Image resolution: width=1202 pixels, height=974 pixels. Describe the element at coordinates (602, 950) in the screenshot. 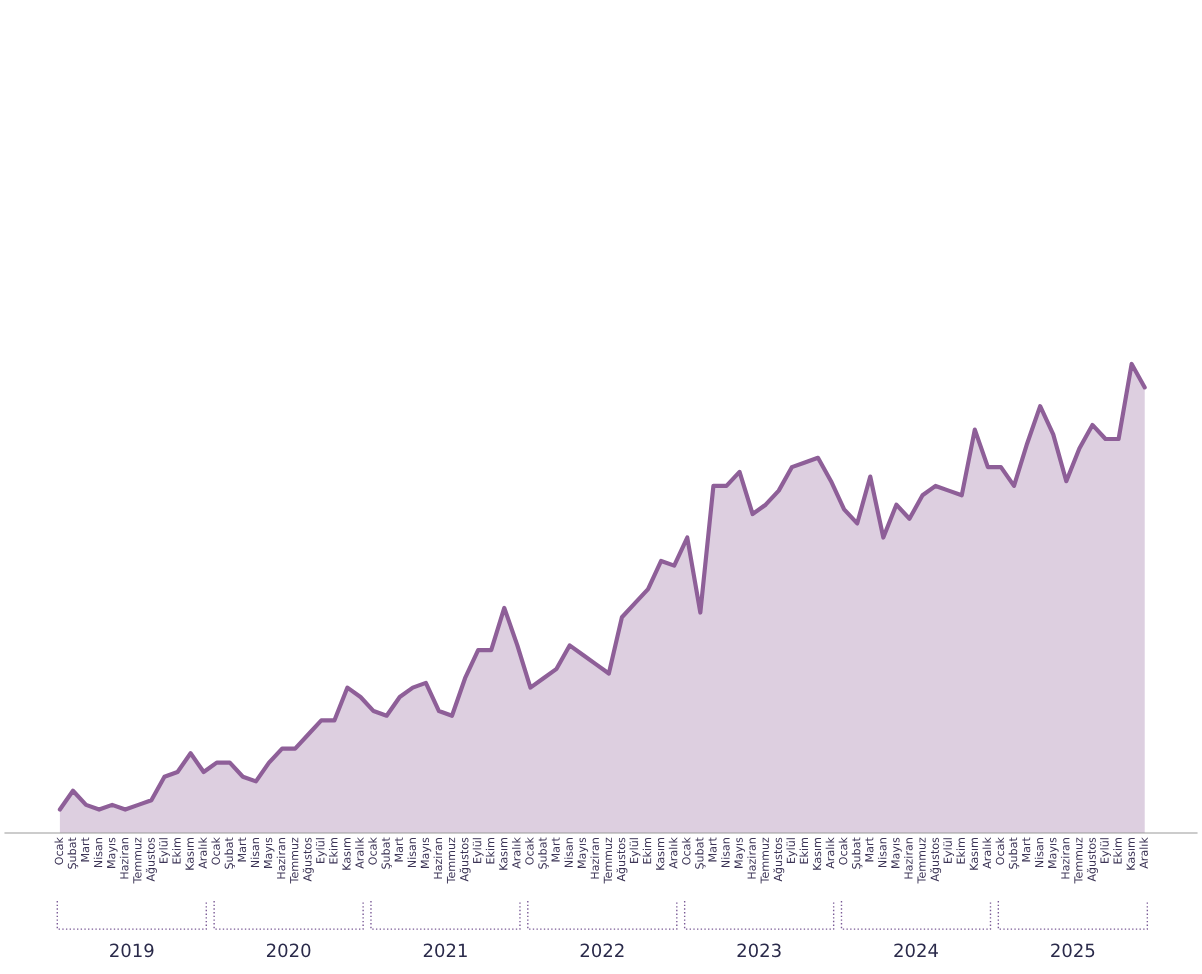

I see `text: 2022` at that location.